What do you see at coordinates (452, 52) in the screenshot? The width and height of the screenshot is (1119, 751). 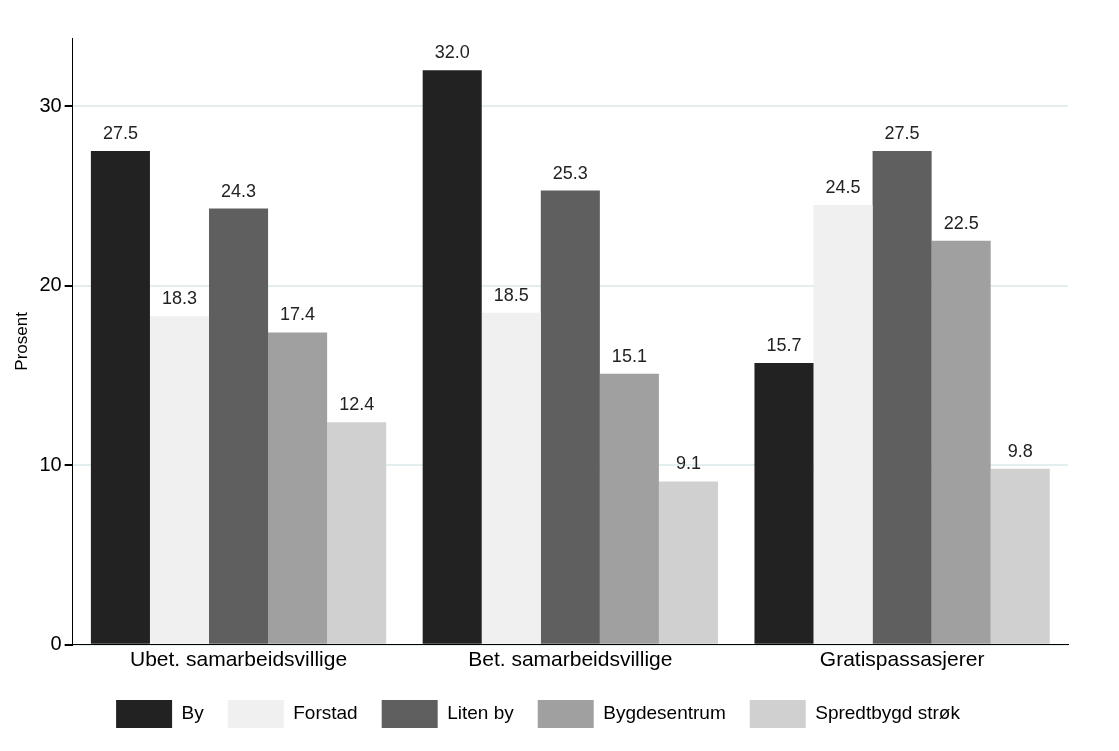 I see `data-label: 32.0` at bounding box center [452, 52].